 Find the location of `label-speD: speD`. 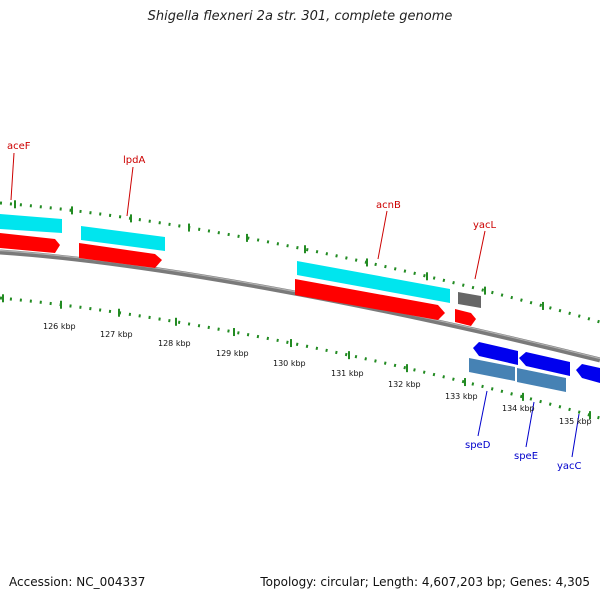

label-speD: speD is located at coordinates (478, 445).